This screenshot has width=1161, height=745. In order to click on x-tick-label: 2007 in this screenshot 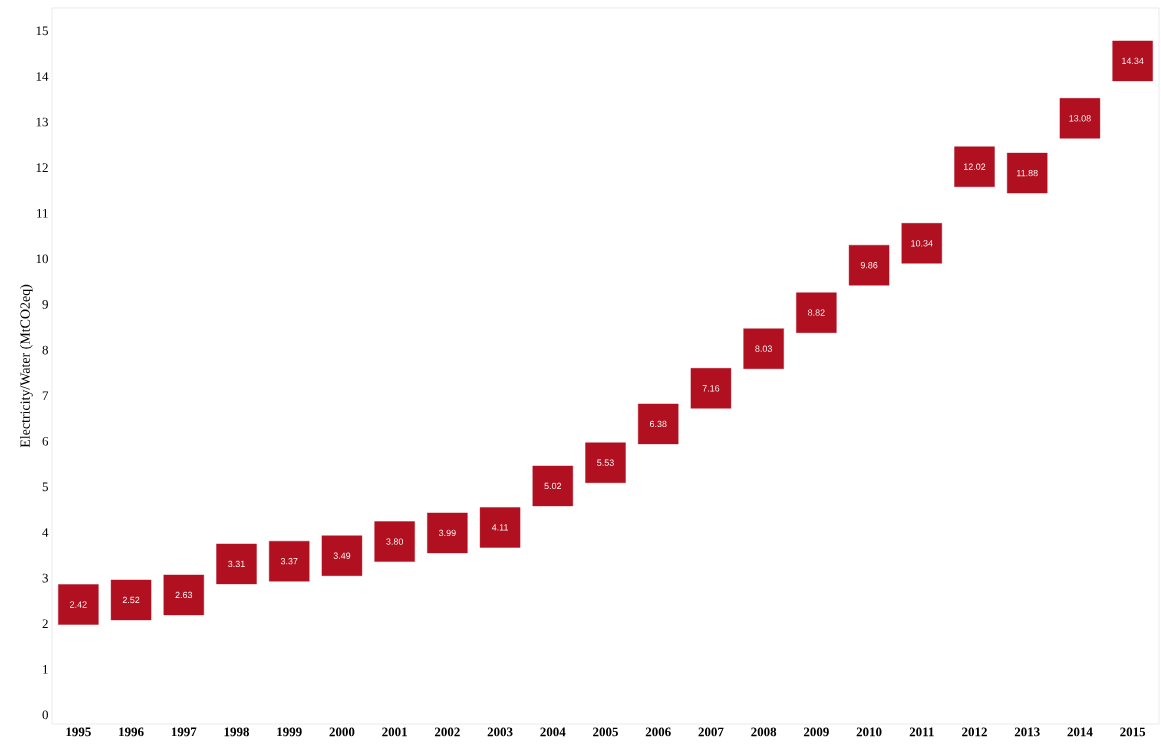, I will do `click(711, 732)`.